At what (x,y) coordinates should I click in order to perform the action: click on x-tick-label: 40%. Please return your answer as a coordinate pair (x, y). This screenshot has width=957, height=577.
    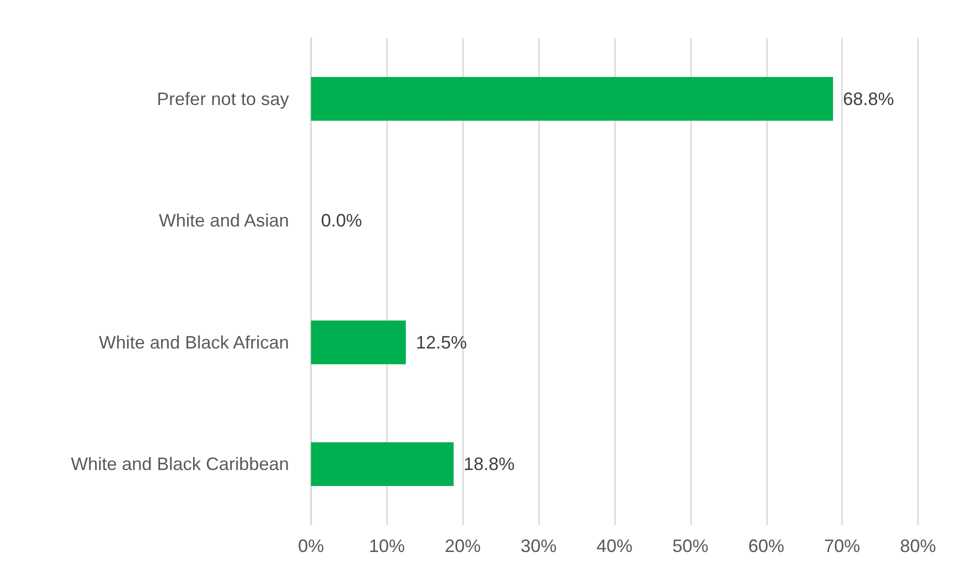
    Looking at the image, I should click on (614, 546).